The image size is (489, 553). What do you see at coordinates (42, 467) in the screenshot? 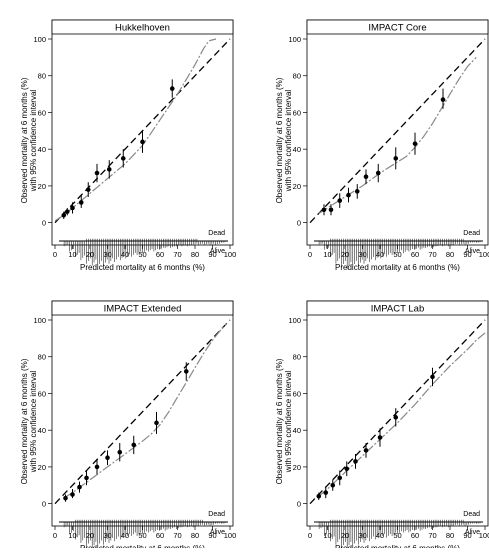
I see `y-tick-label: 20` at bounding box center [42, 467].